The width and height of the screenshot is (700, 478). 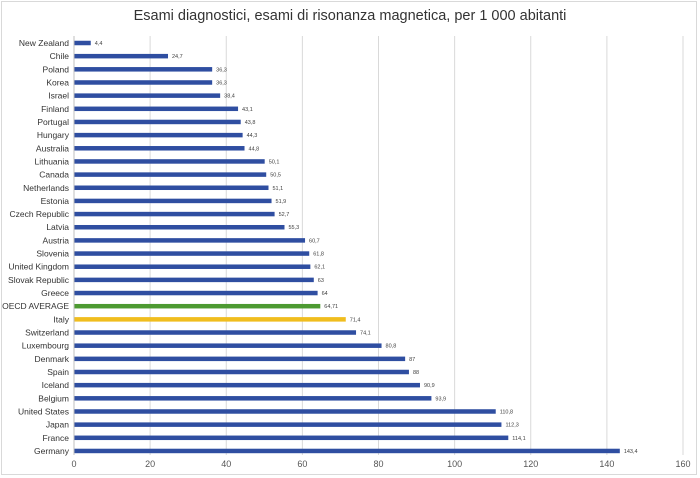 I want to click on category-label: United Kingdom, so click(x=39, y=267).